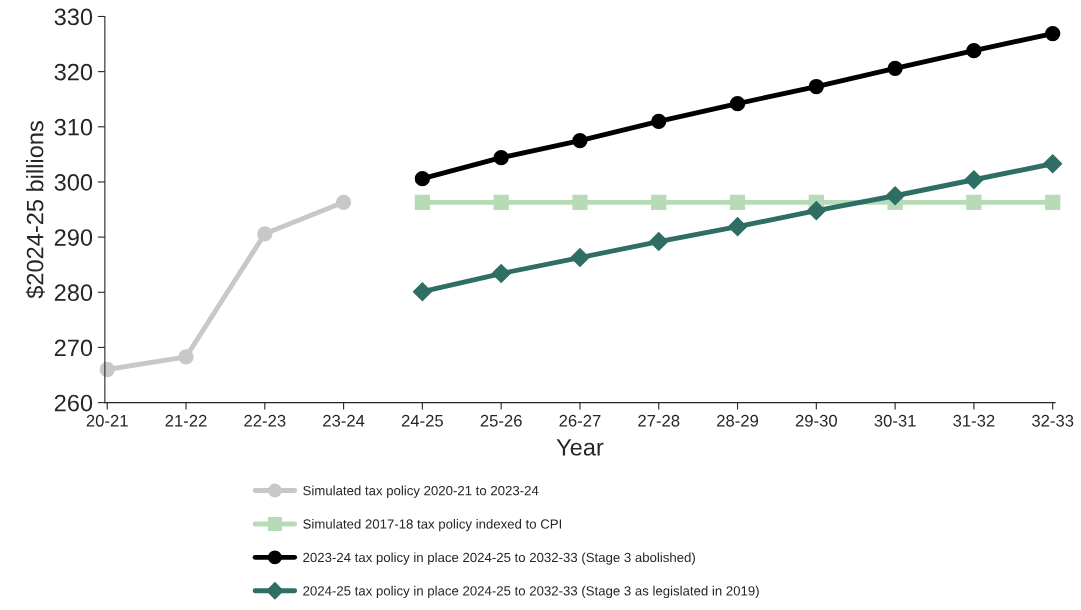 This screenshot has height=610, width=1081. What do you see at coordinates (344, 420) in the screenshot?
I see `x-tick-label: 23-24` at bounding box center [344, 420].